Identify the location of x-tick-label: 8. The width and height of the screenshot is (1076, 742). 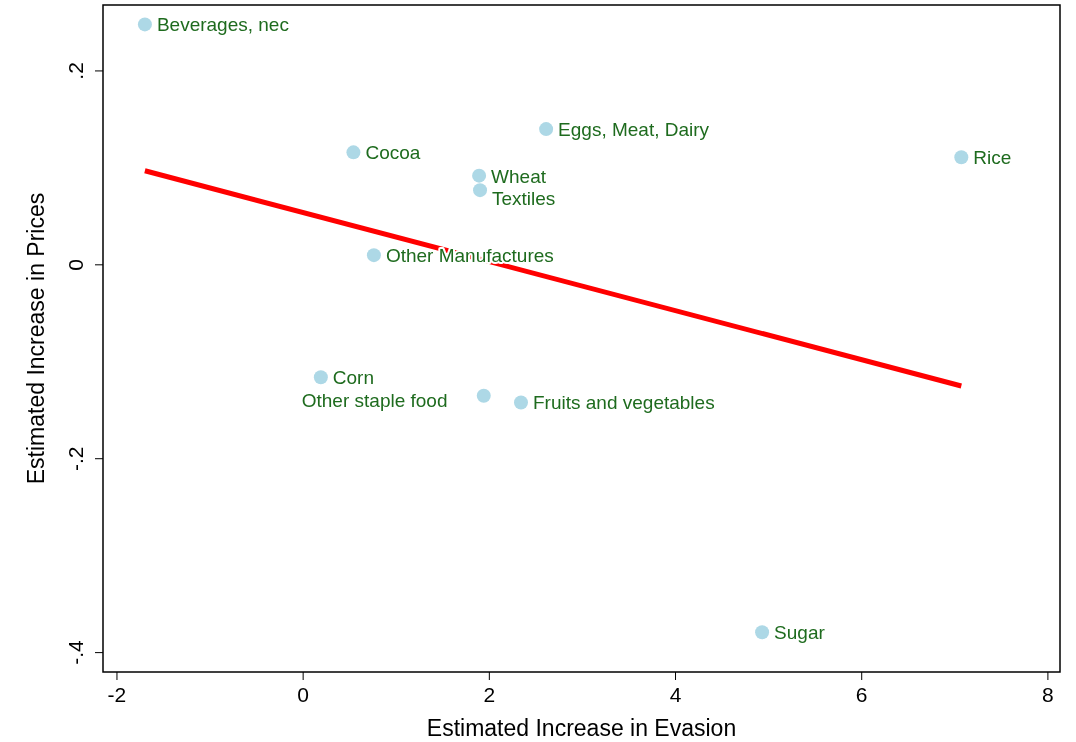
(1048, 694).